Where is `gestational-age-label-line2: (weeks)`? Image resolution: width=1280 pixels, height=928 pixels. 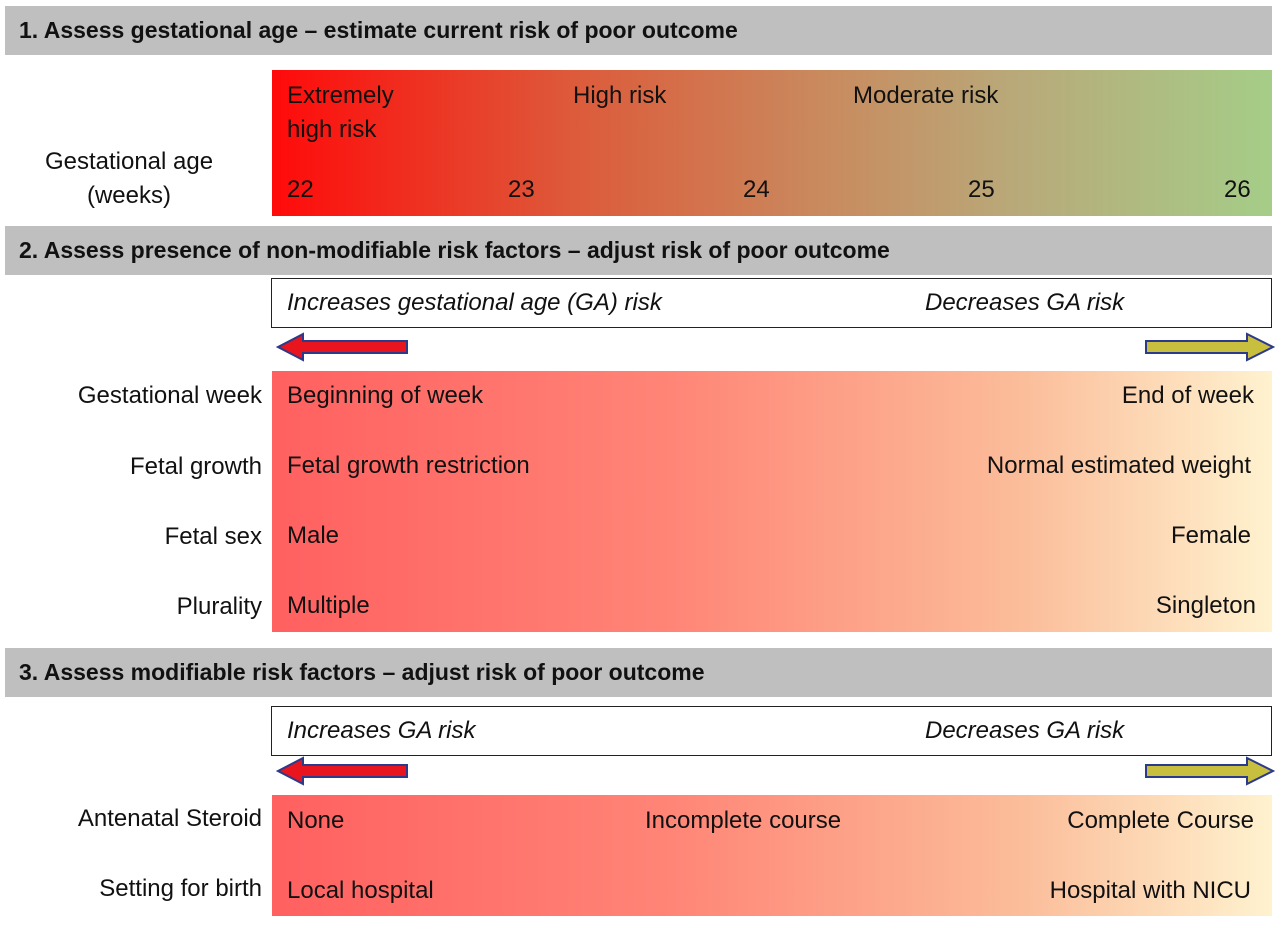
gestational-age-label-line2: (weeks) is located at coordinates (128, 195).